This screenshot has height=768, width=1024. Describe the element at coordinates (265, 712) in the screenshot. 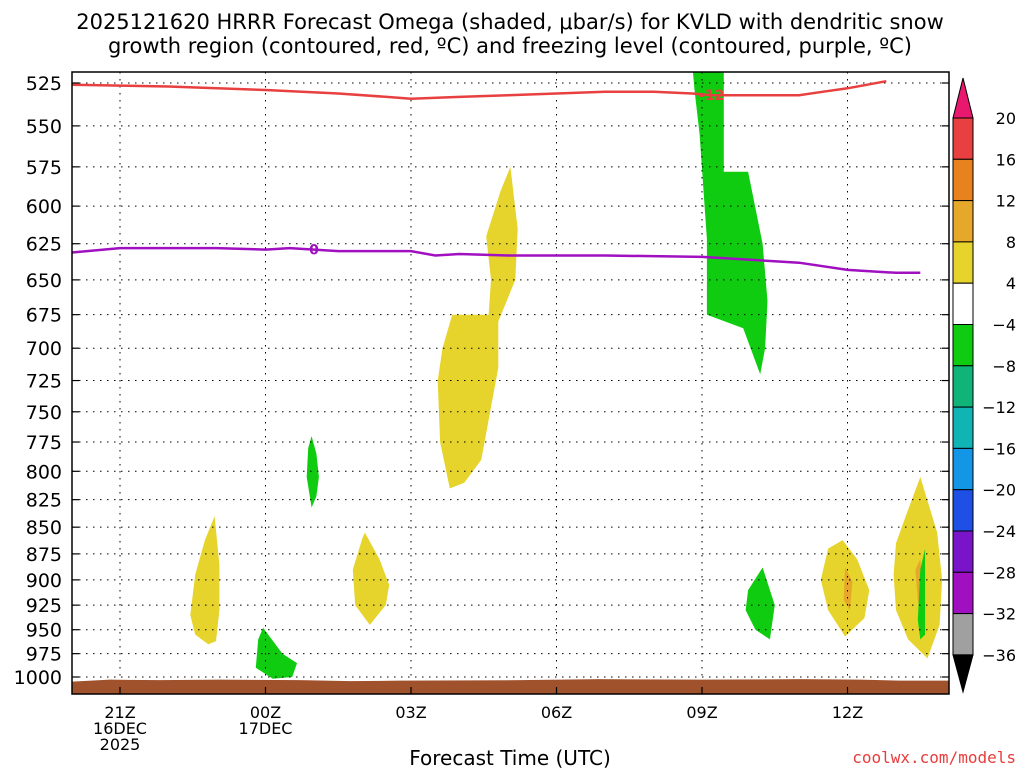

I see `x-tick-label-00Z-0: 00Z` at that location.